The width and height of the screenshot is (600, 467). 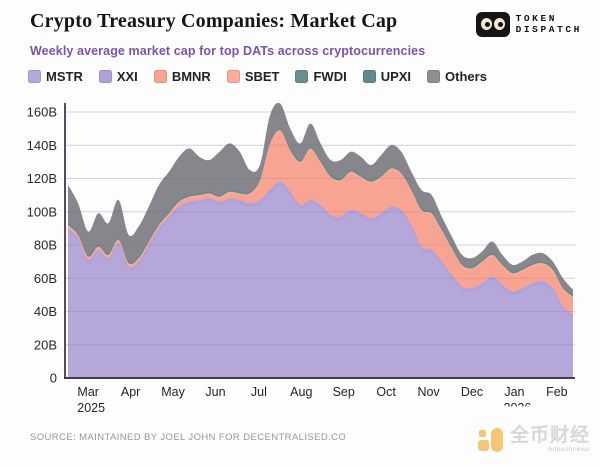 What do you see at coordinates (330, 76) in the screenshot?
I see `legend-label: FWDI` at bounding box center [330, 76].